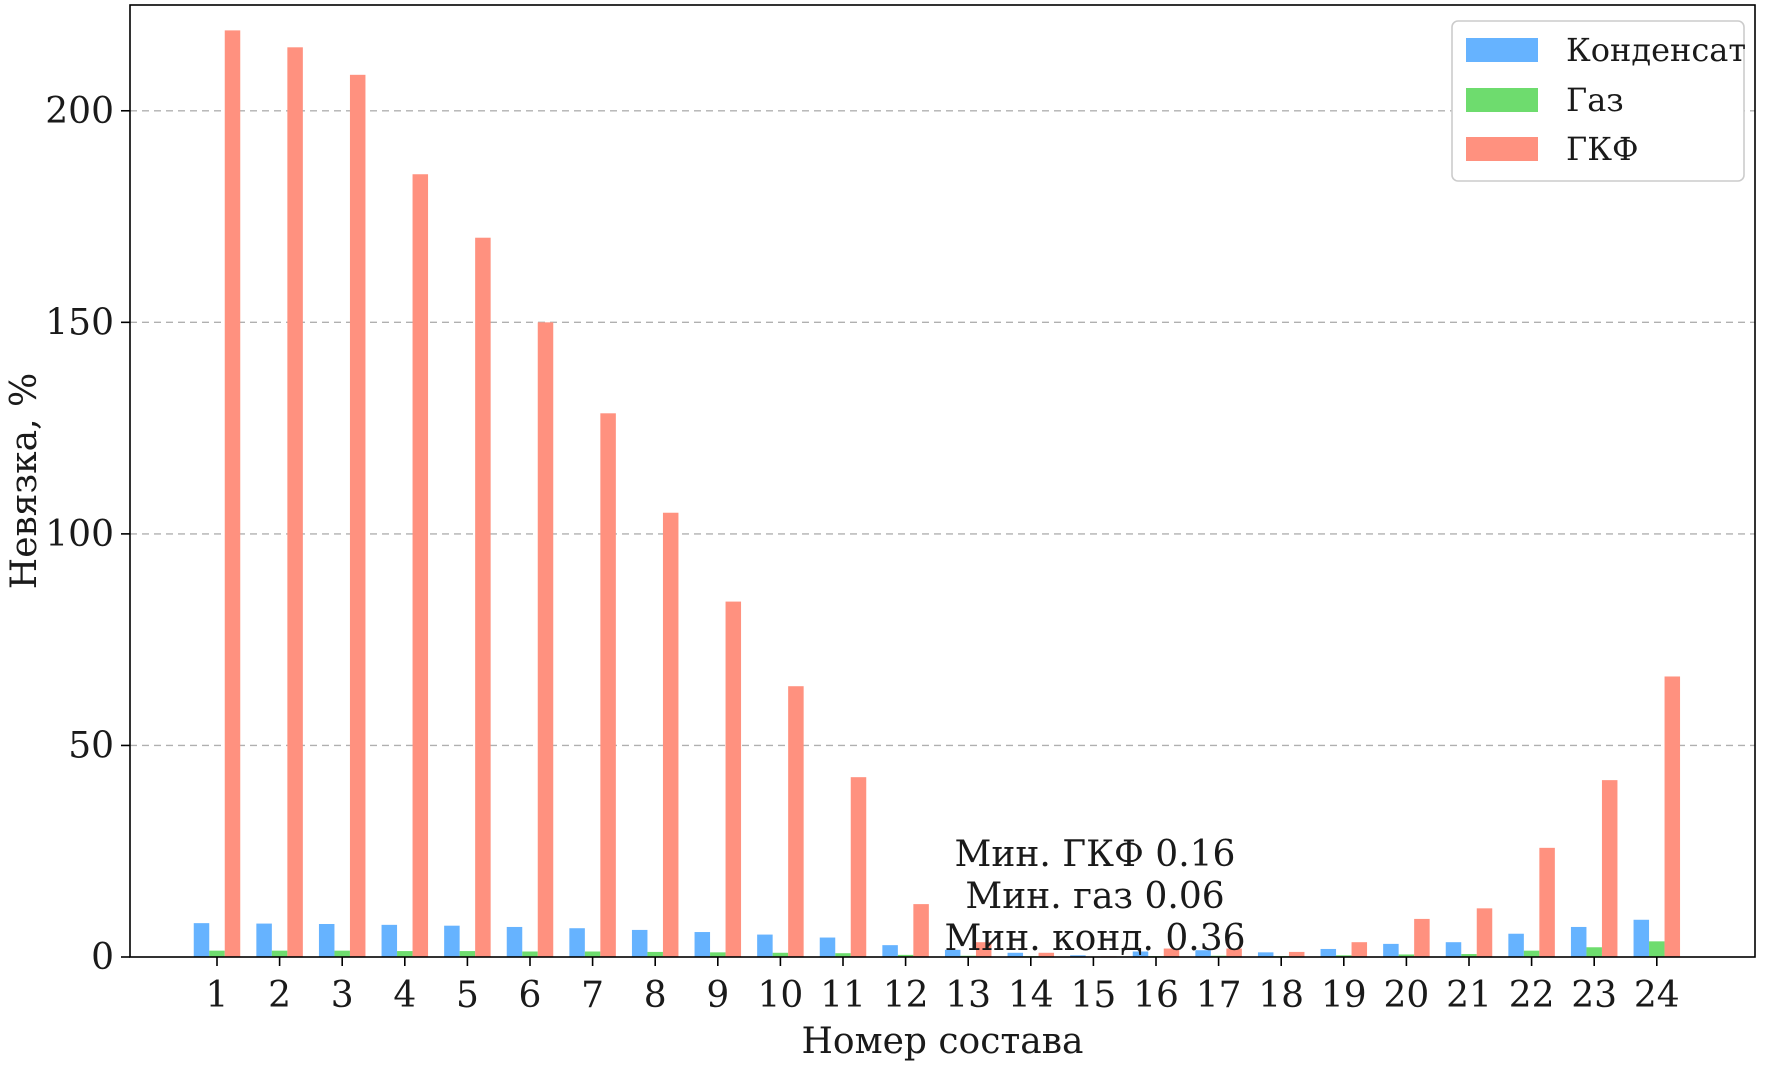 This screenshot has height=1065, width=1770. Describe the element at coordinates (968, 995) in the screenshot. I see `x-tick-label: 13` at that location.